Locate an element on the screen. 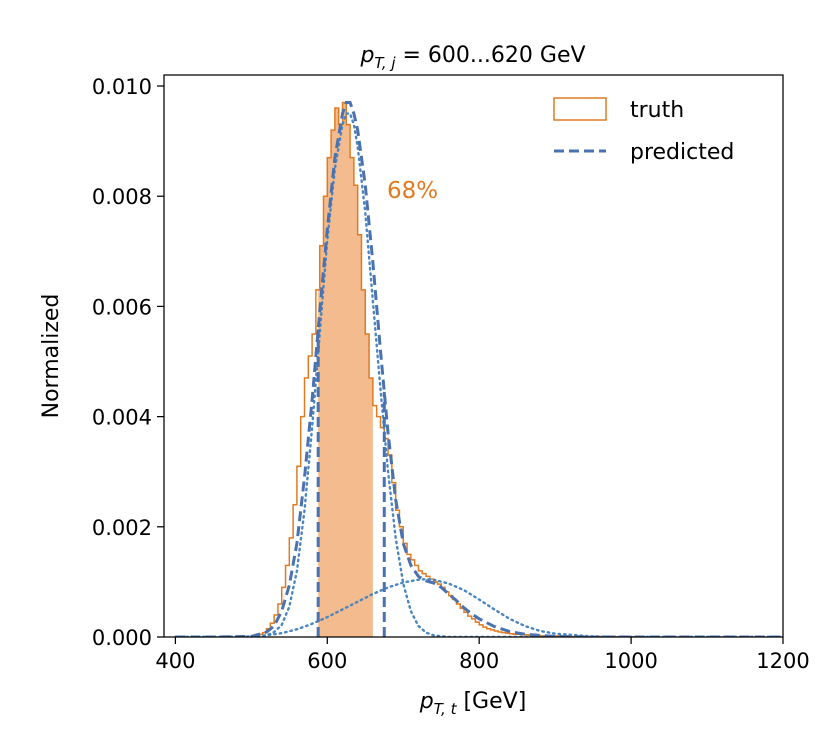 The height and width of the screenshot is (750, 825). x-axis: 400 600 800 1000 1200 is located at coordinates (482, 655).